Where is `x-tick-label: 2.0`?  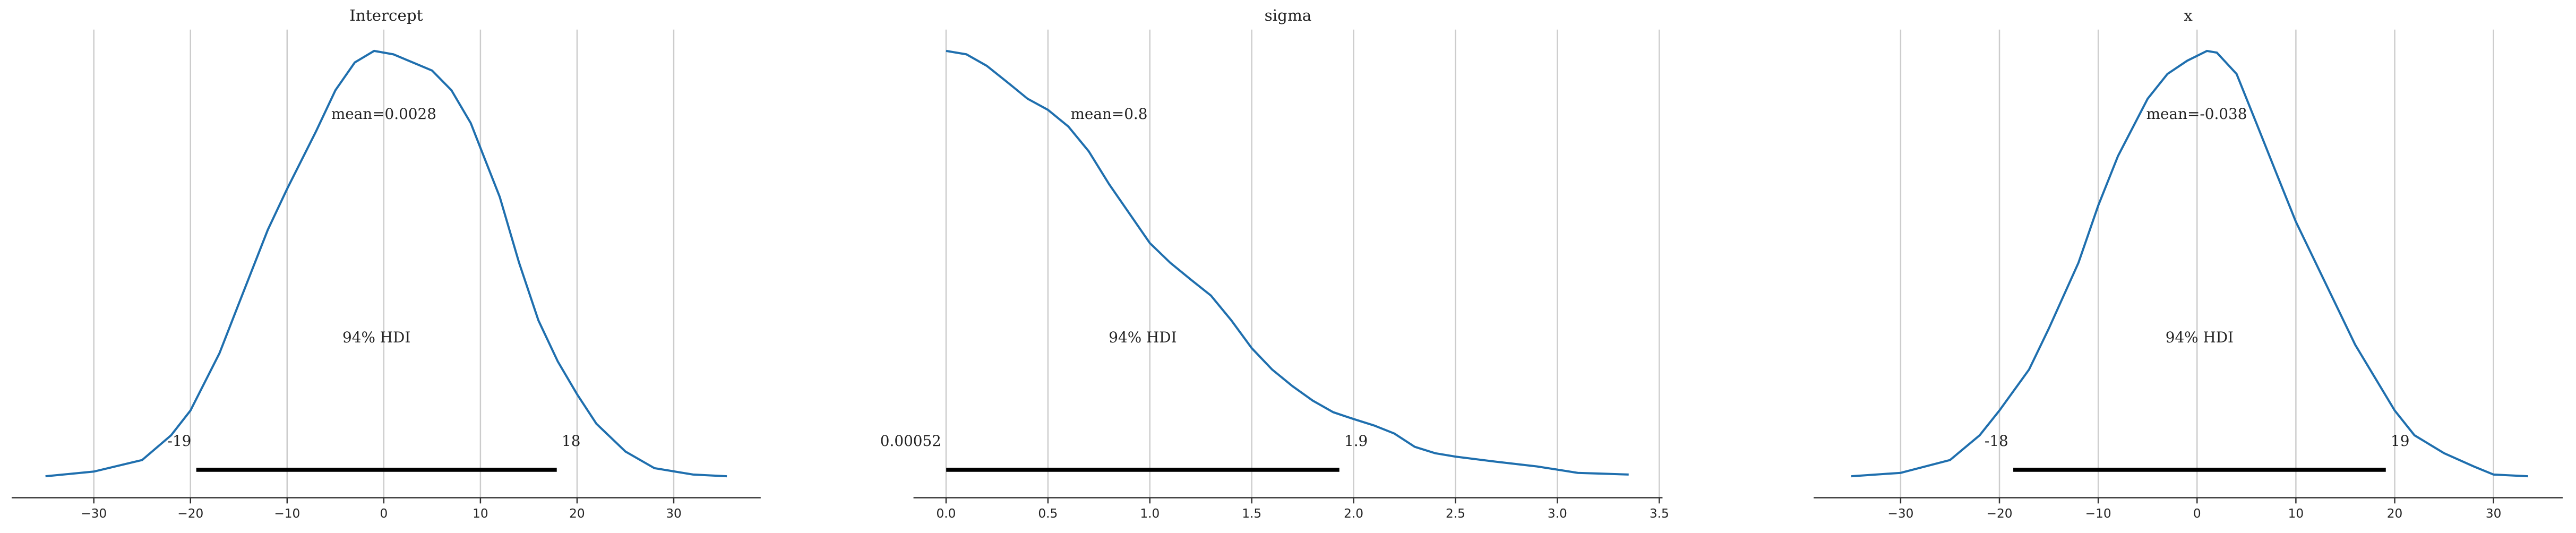
x-tick-label: 2.0 is located at coordinates (1353, 513).